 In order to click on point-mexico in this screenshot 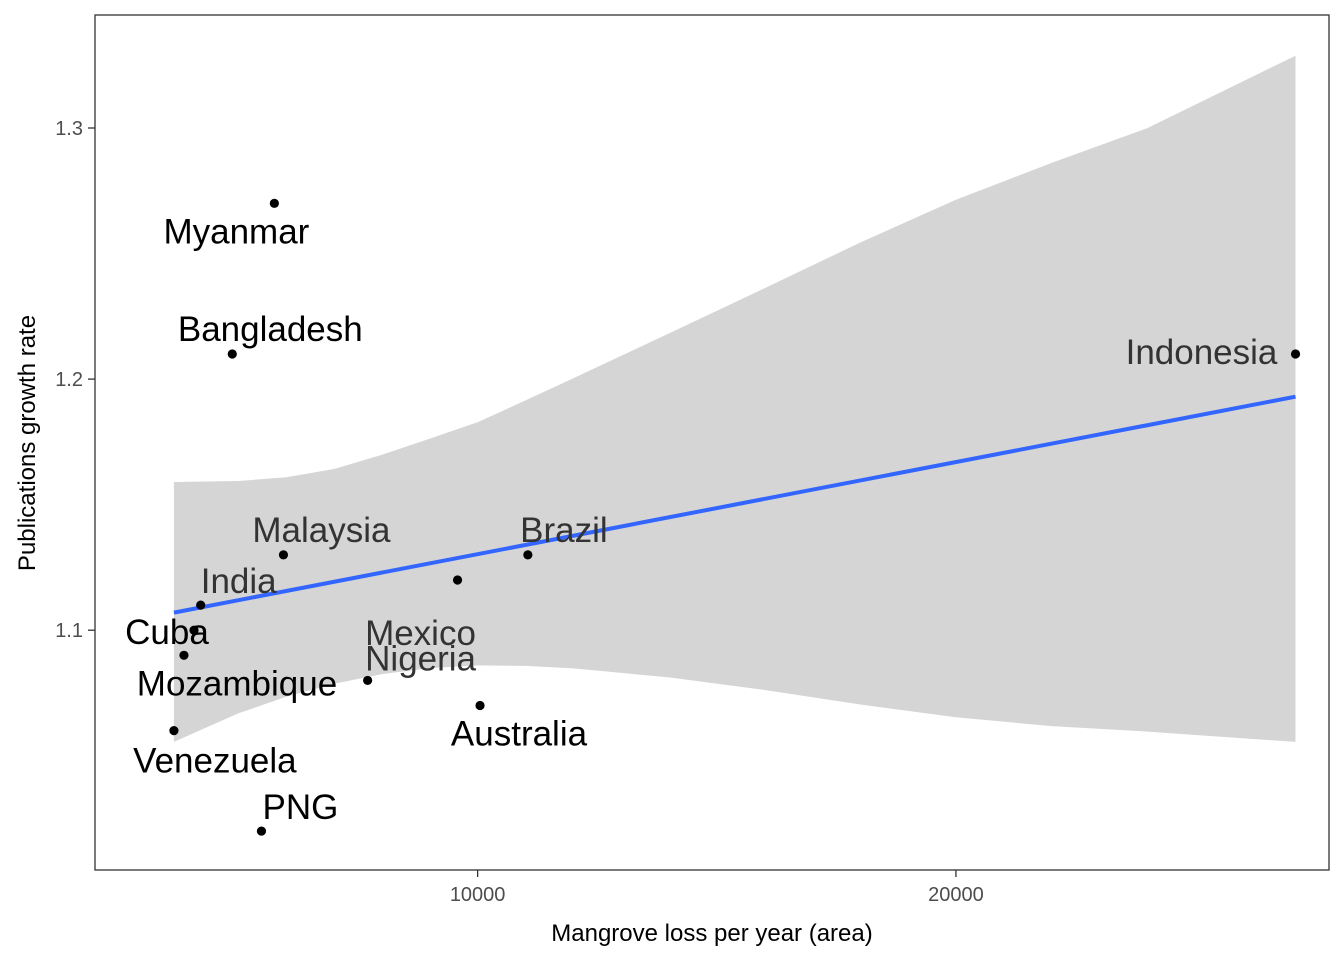, I will do `click(457, 580)`.